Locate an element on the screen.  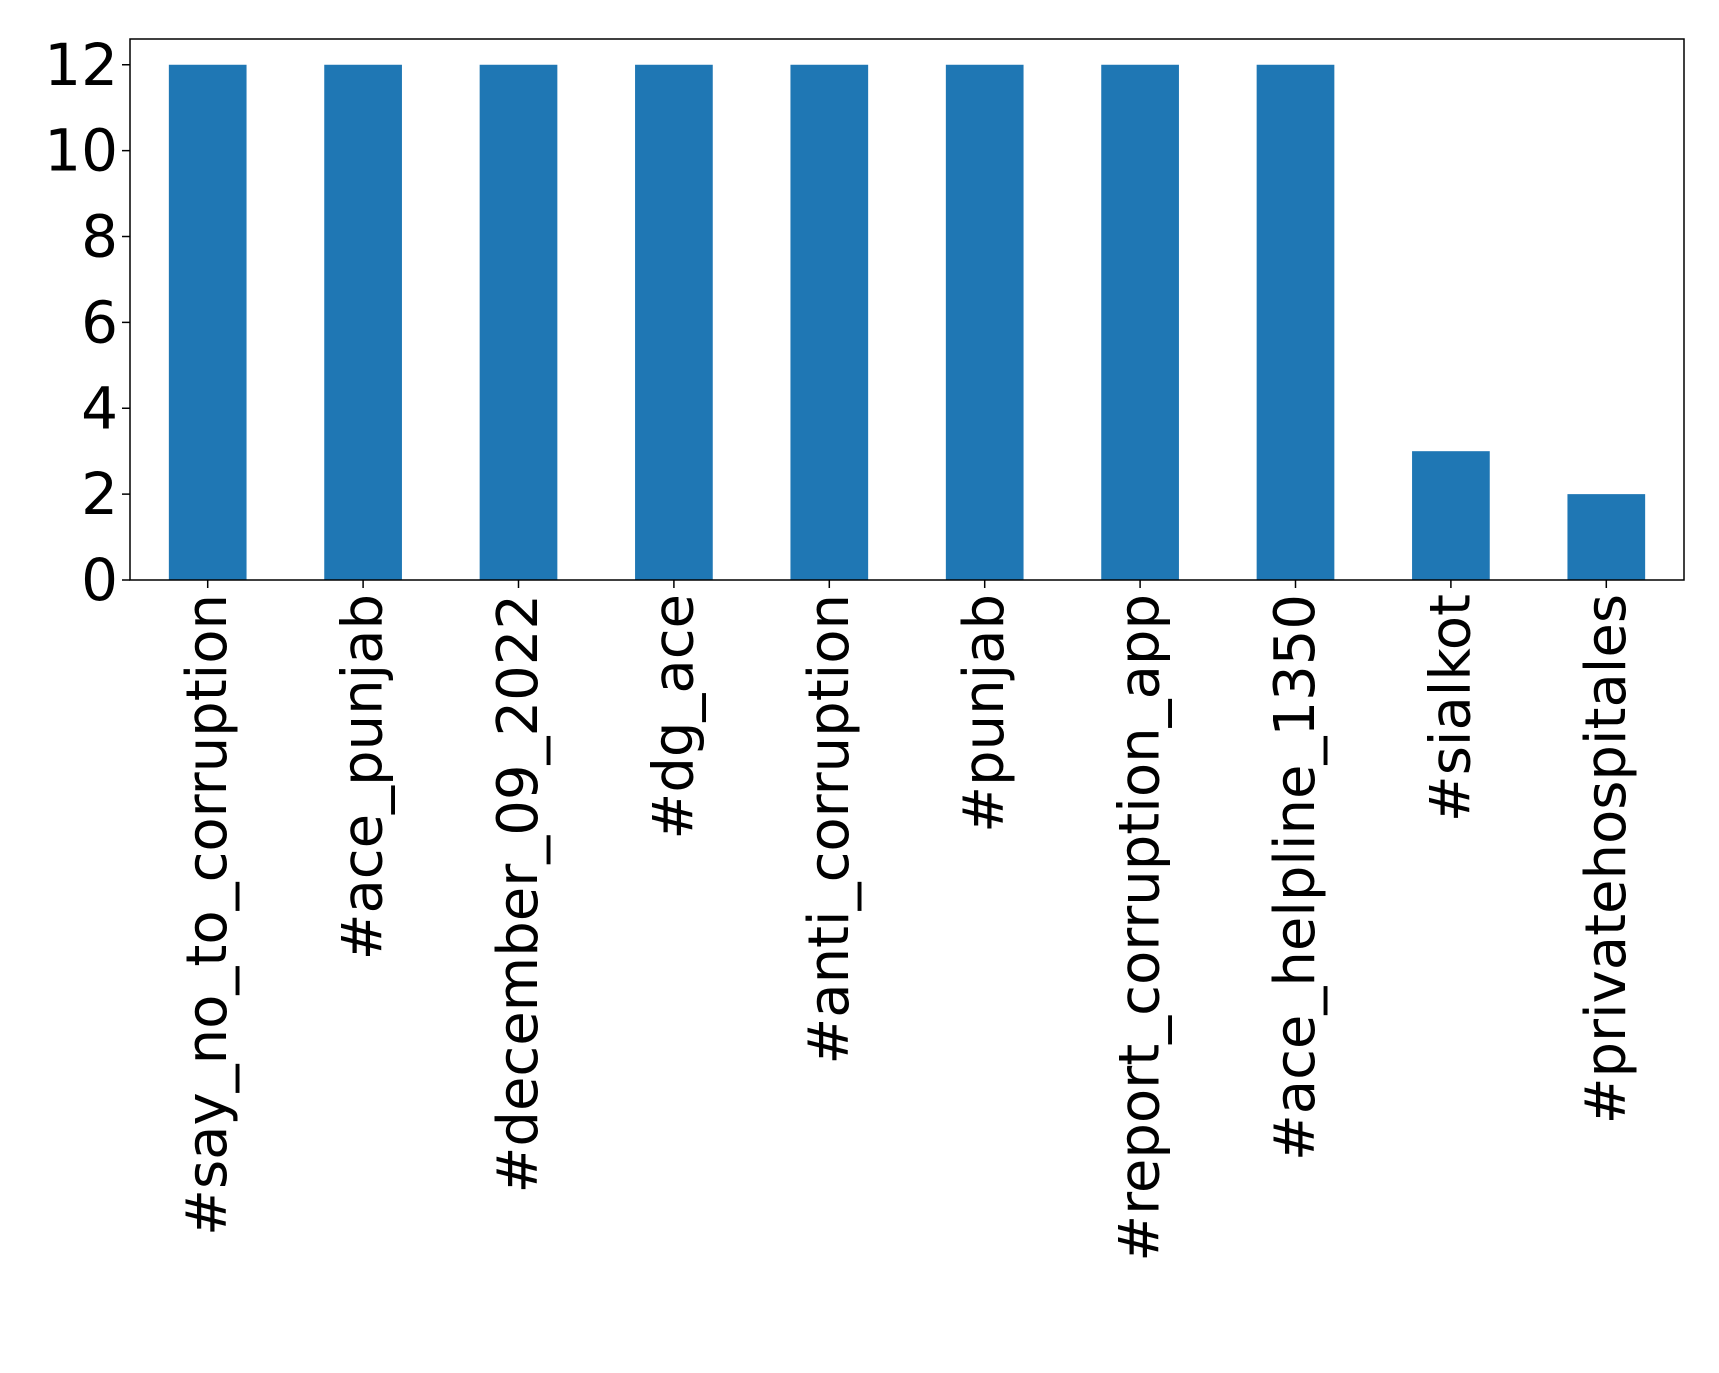
x-tick-label: #dg_ace is located at coordinates (673, 717).